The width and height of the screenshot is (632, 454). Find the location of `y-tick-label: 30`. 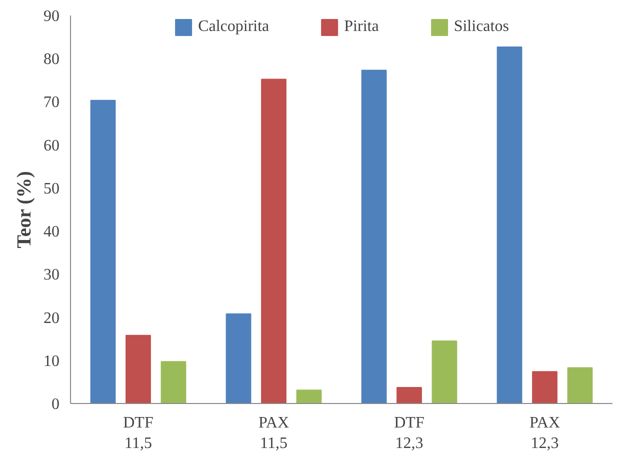

y-tick-label: 30 is located at coordinates (52, 275).